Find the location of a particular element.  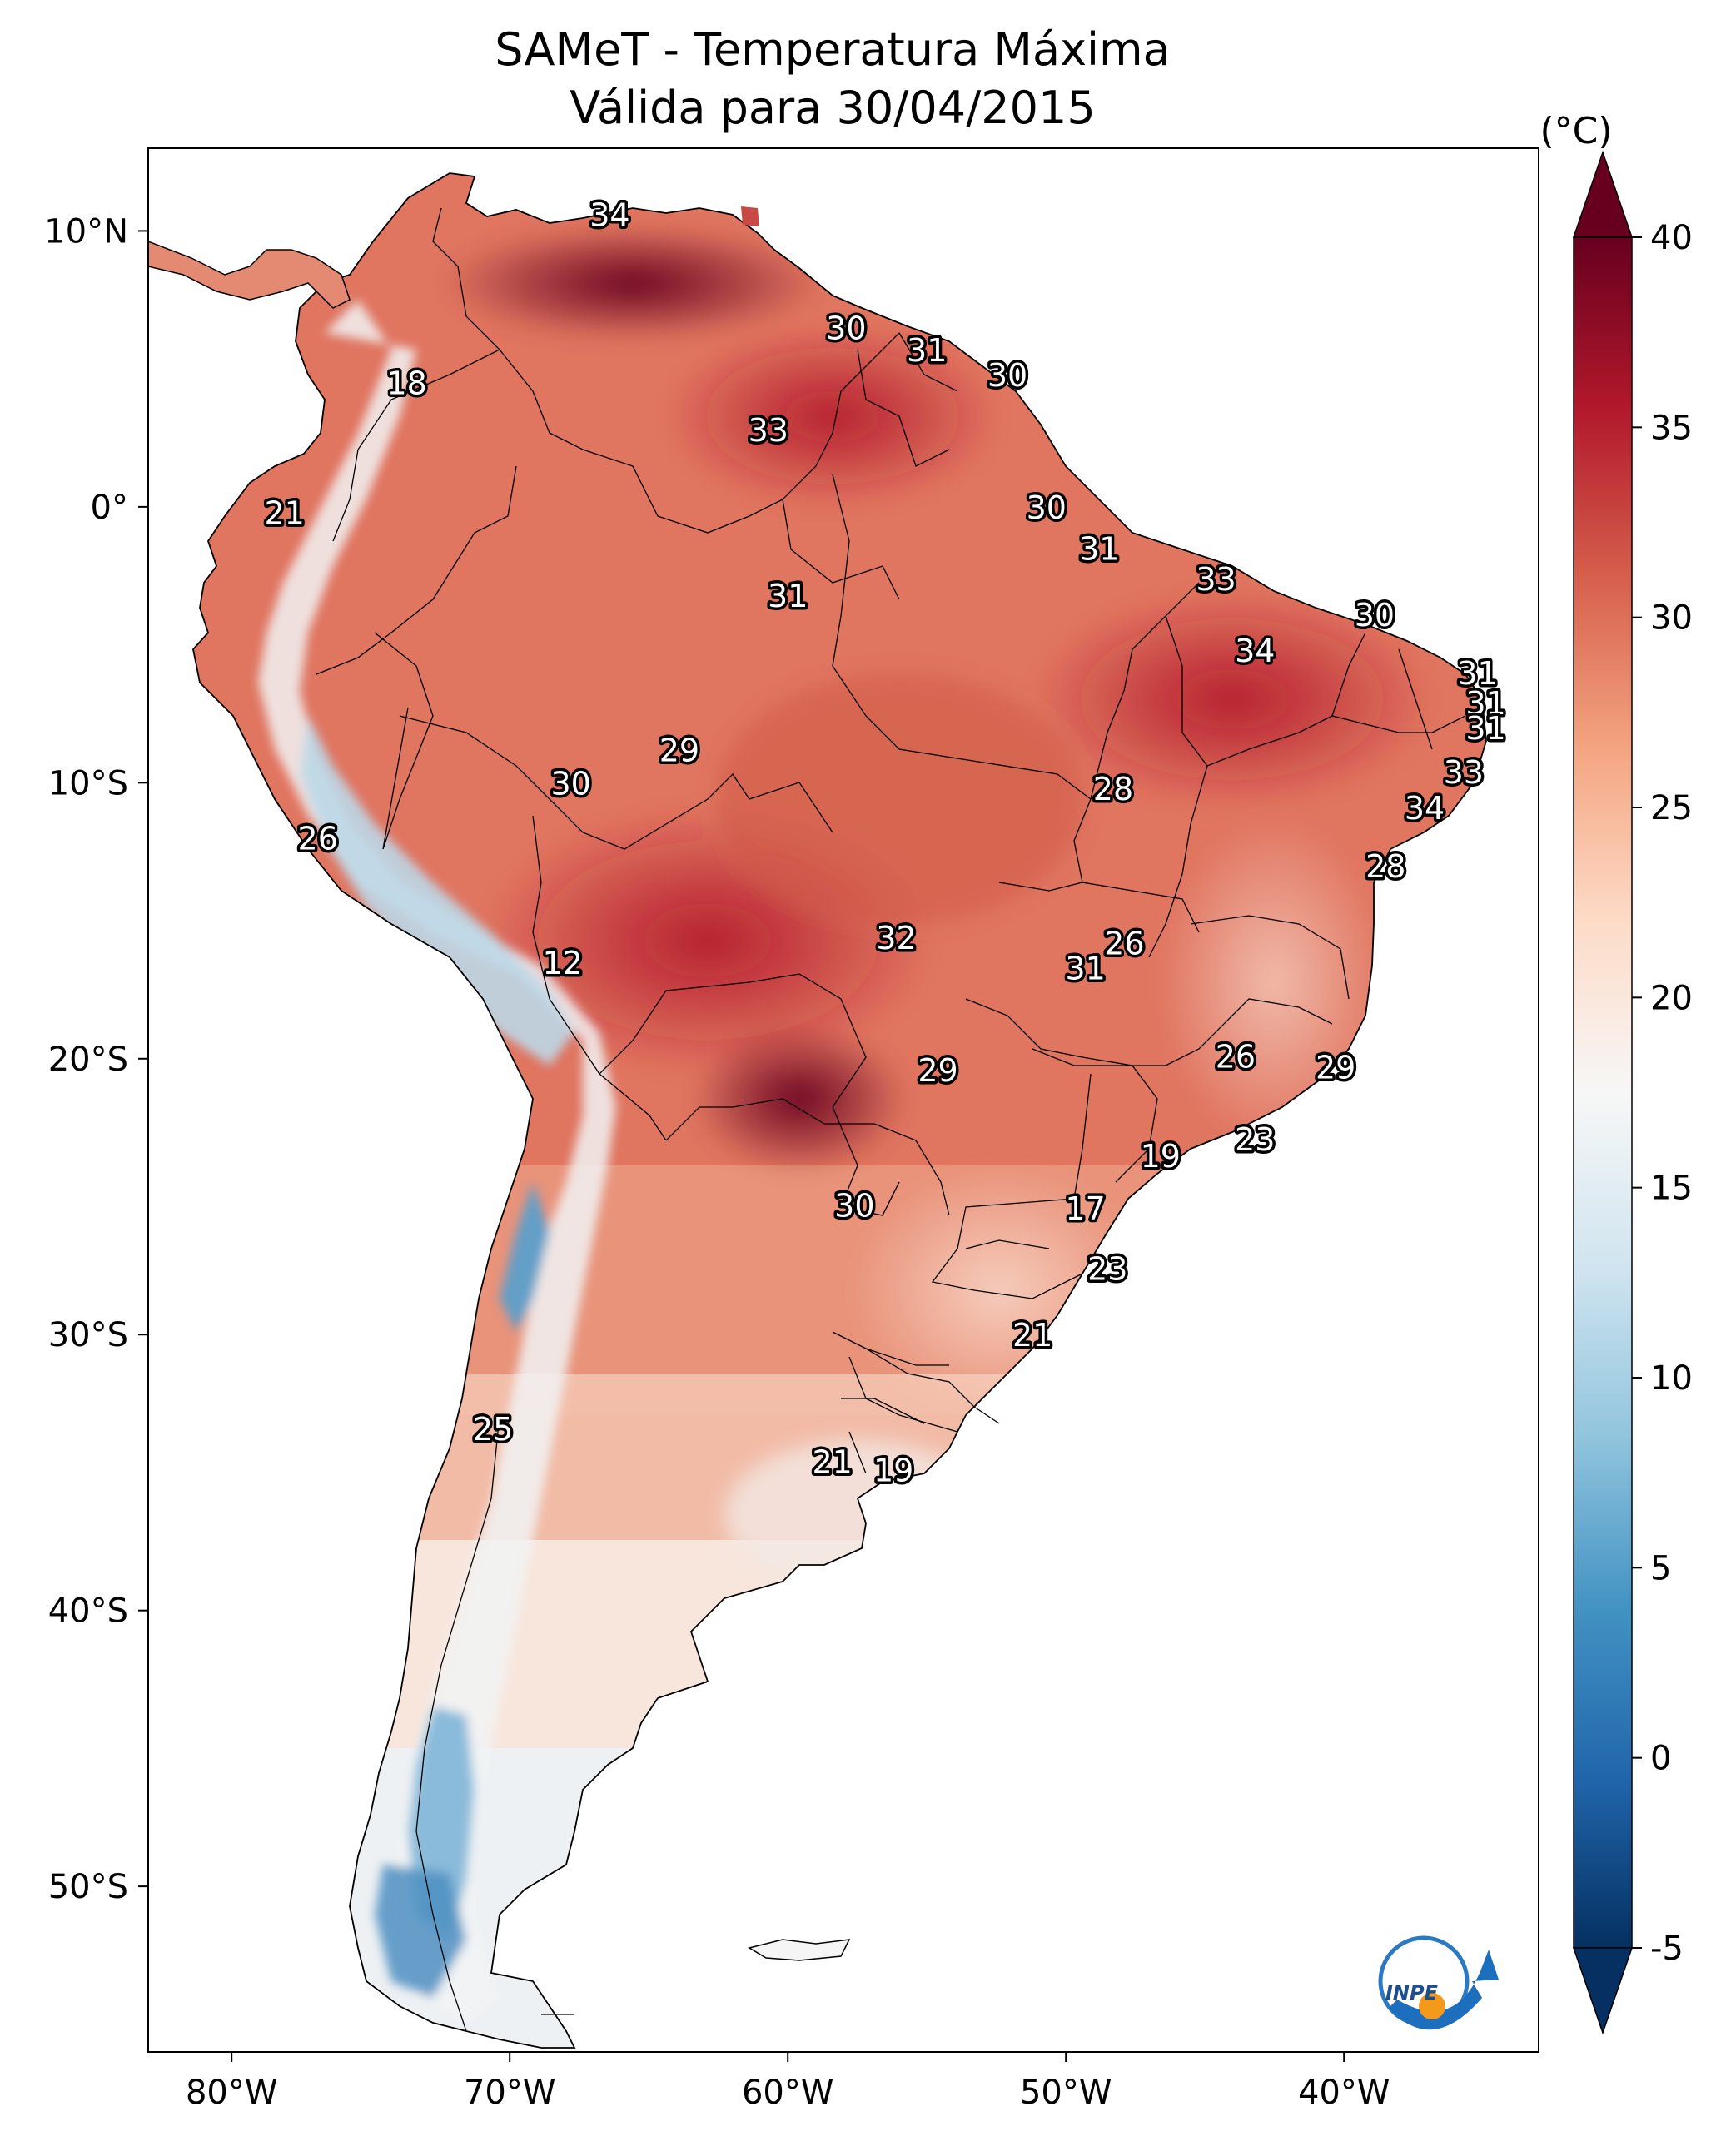

lat-tick-label: 0° is located at coordinates (109, 508).